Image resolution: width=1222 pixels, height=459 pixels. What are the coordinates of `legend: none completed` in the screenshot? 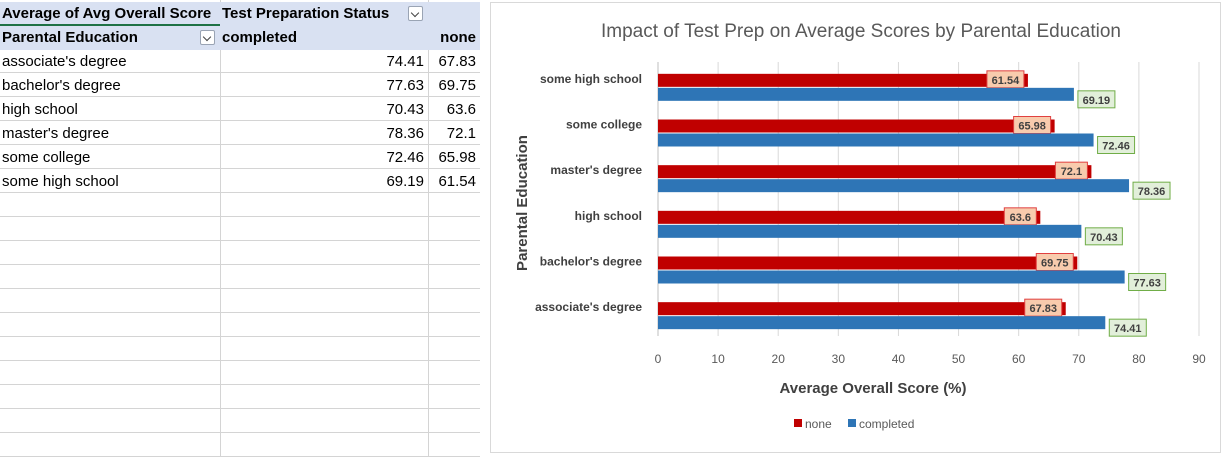 It's located at (854, 424).